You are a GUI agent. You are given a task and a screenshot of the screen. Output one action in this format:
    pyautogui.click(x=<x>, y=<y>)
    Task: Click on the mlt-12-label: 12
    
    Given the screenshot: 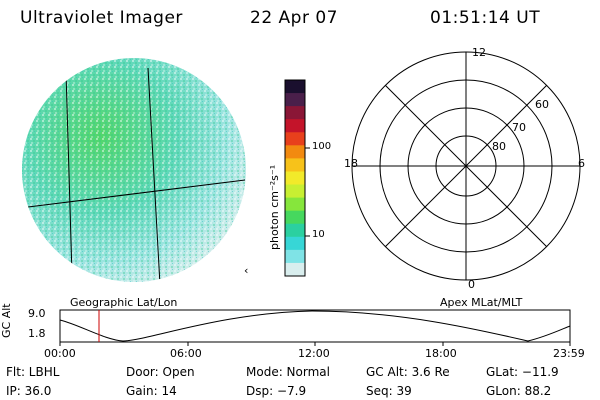 What is the action you would take?
    pyautogui.click(x=479, y=52)
    